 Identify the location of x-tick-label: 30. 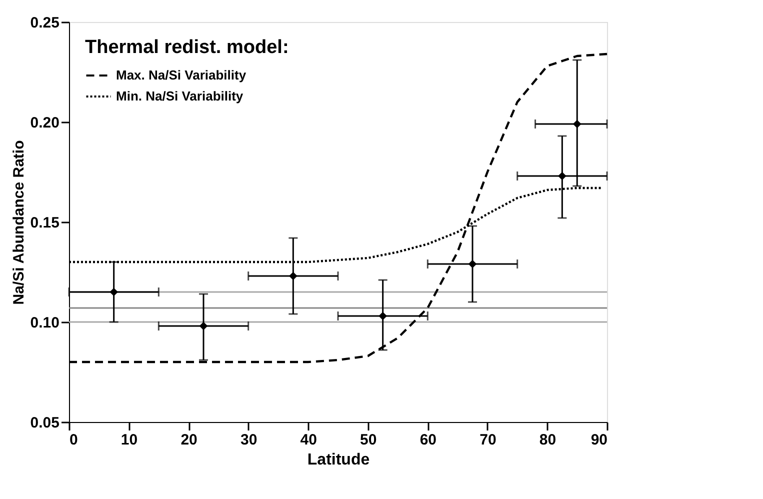
(249, 440).